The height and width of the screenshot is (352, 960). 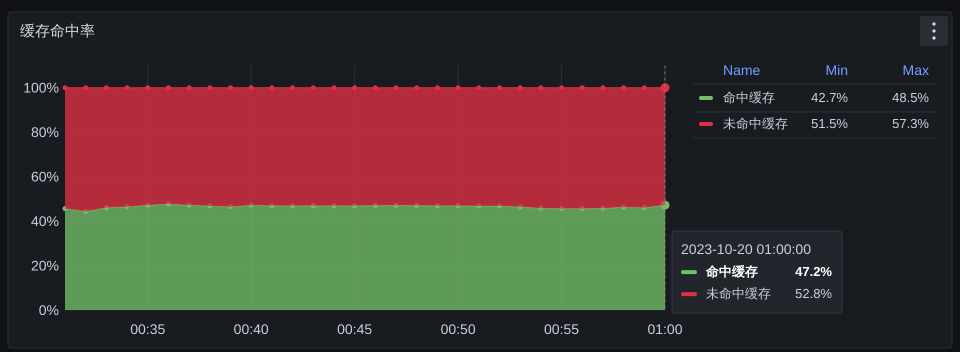 What do you see at coordinates (44, 176) in the screenshot?
I see `y-tick-label: 60%` at bounding box center [44, 176].